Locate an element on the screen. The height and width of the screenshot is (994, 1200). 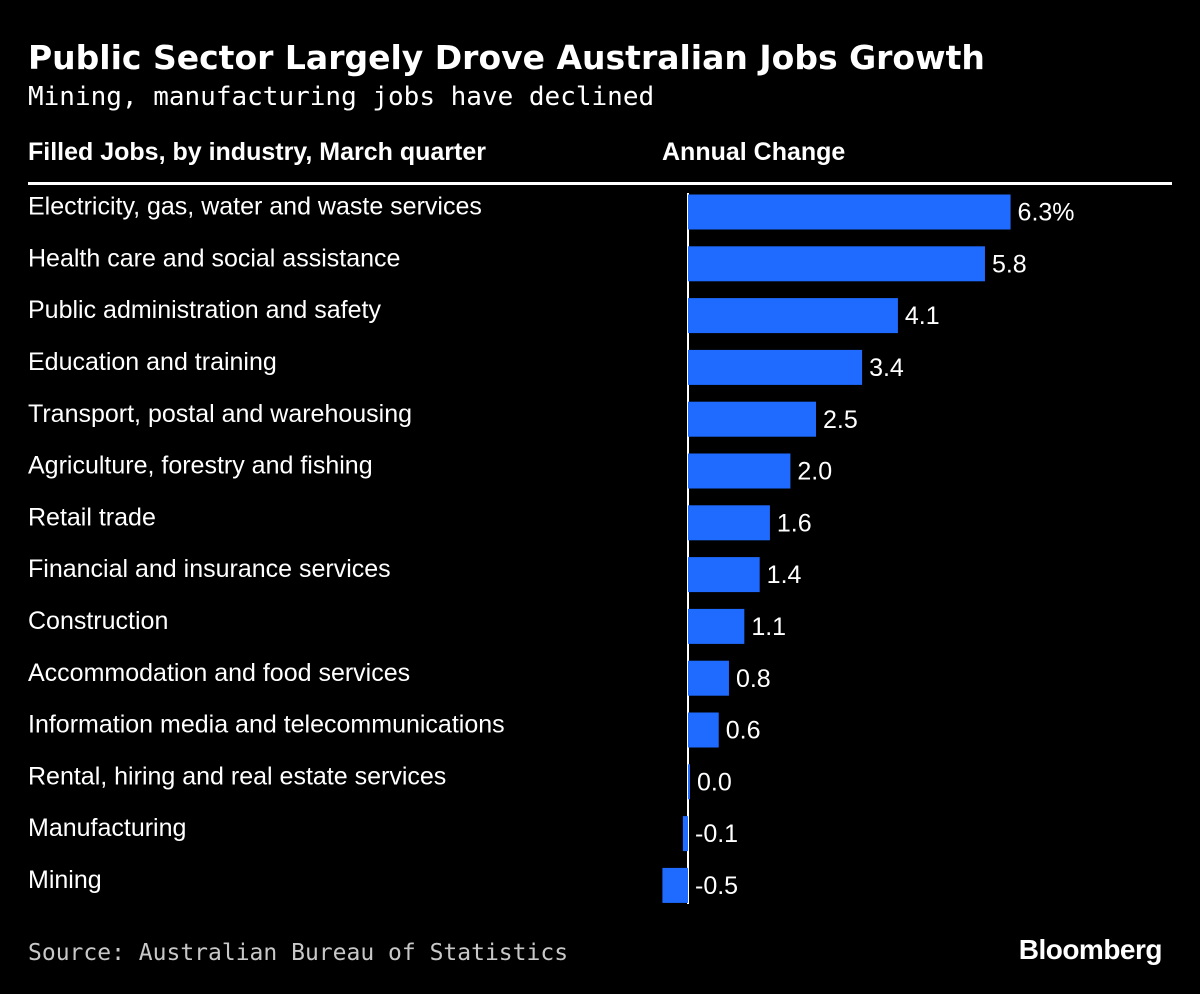
value-label: -0.1 is located at coordinates (716, 834).